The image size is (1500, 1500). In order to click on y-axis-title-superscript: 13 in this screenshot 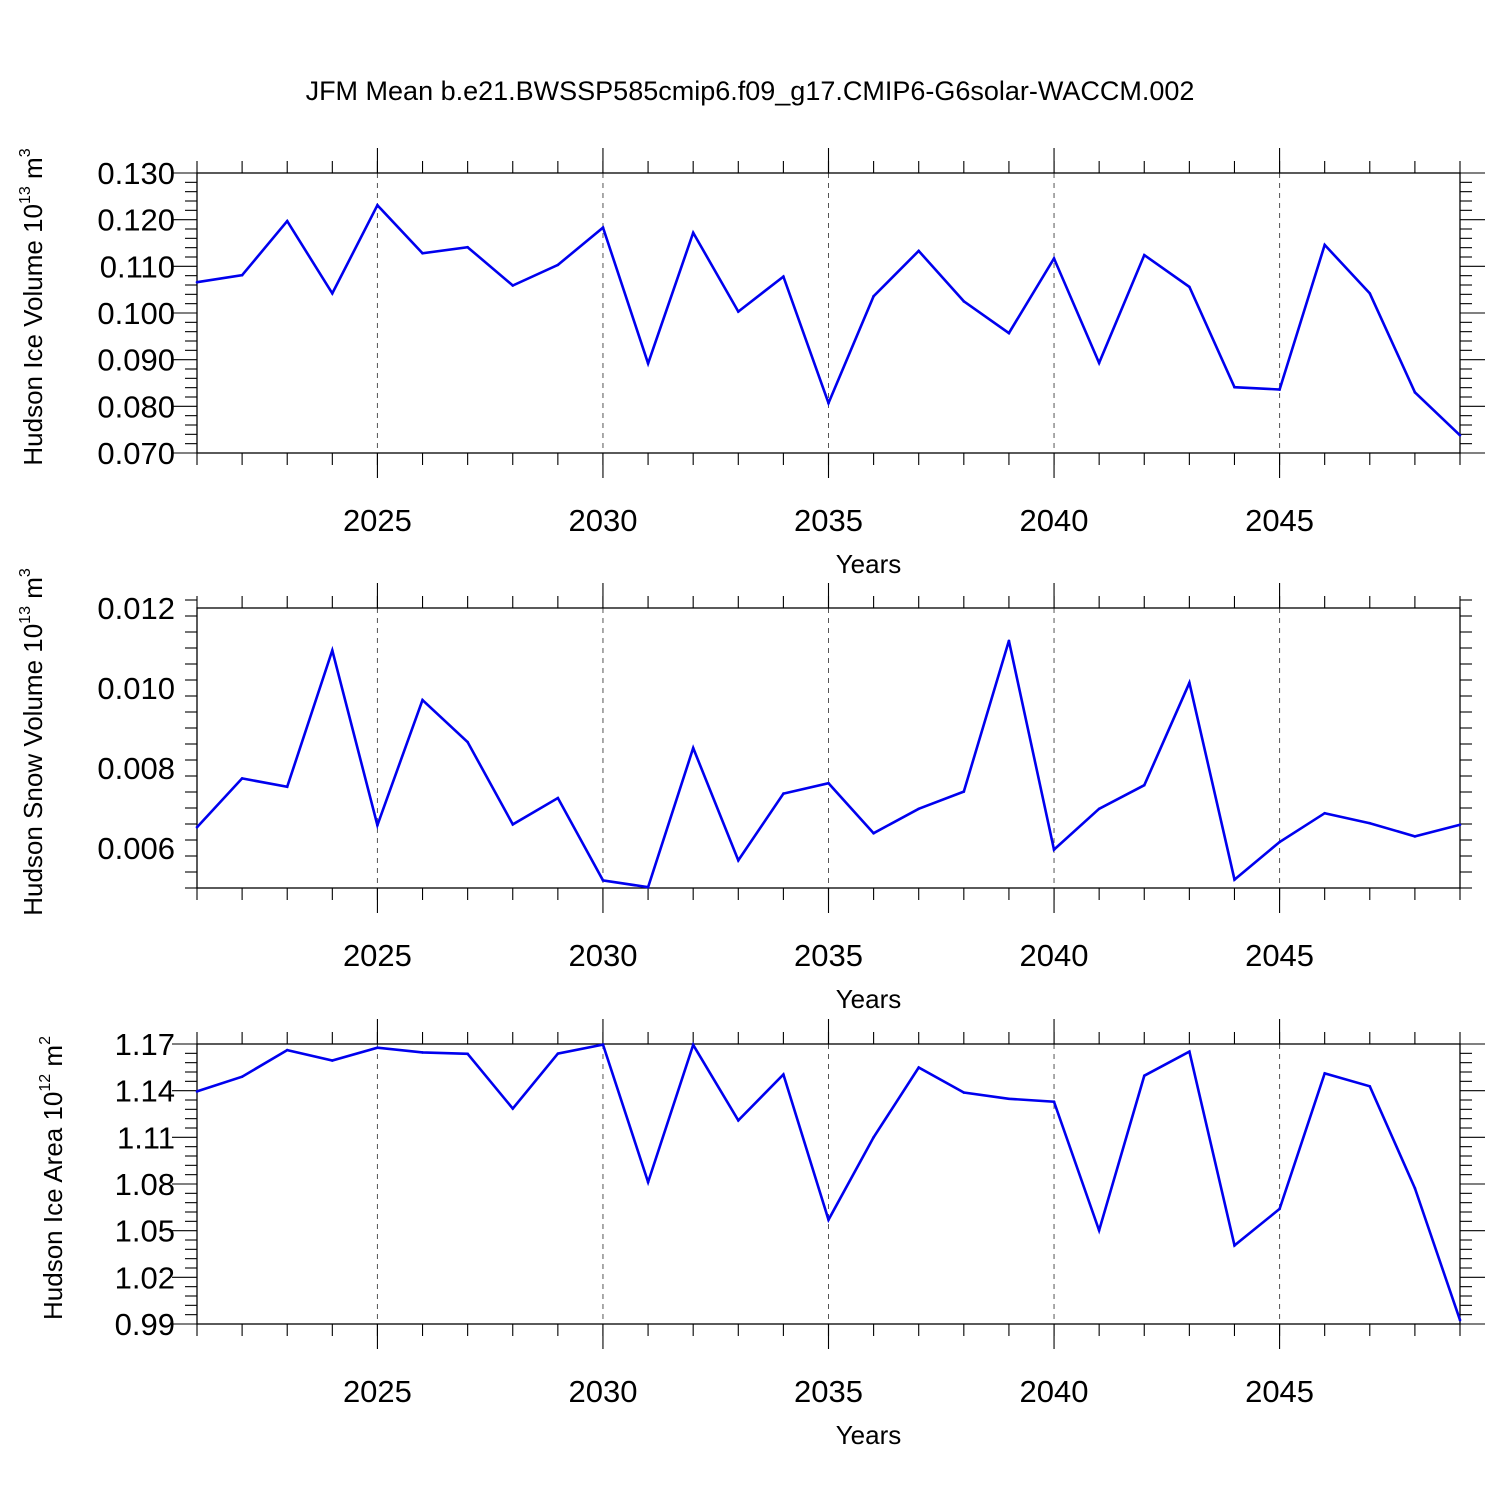, I will do `click(25, 615)`.